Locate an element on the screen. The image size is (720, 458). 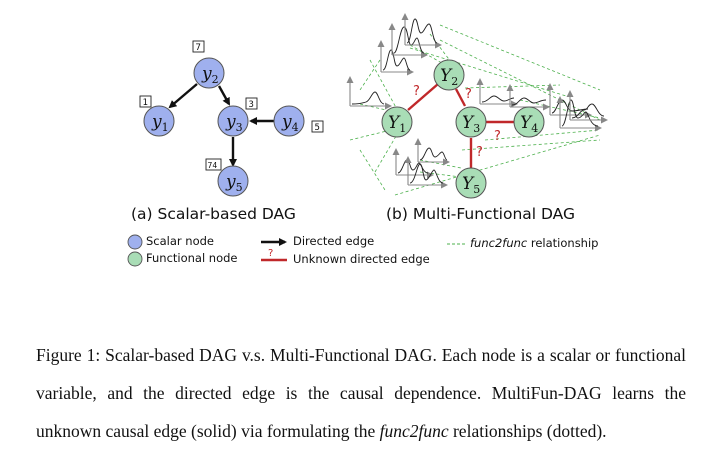
caption-part2: relationships (dotted). is located at coordinates (527, 431).